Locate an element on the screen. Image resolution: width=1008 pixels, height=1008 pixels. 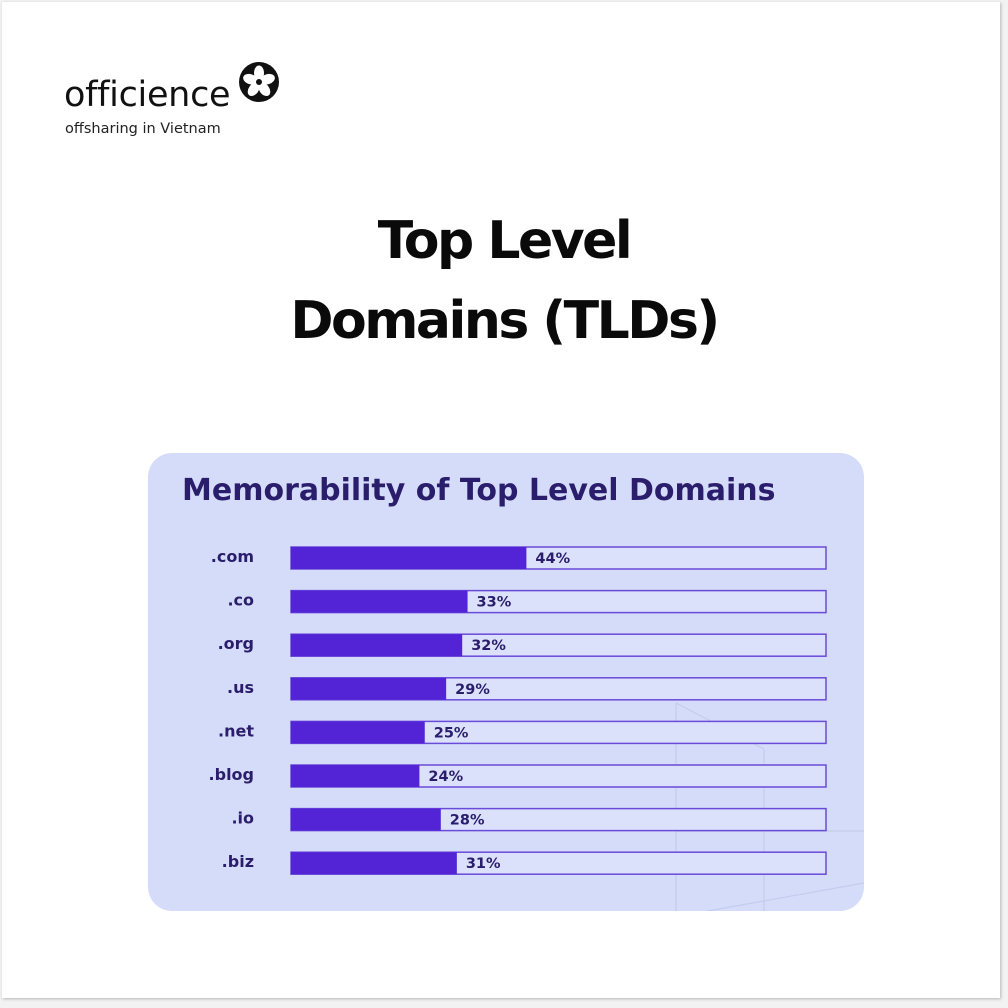
brand-logo: officience offsharing in Vietnam is located at coordinates (179, 102).